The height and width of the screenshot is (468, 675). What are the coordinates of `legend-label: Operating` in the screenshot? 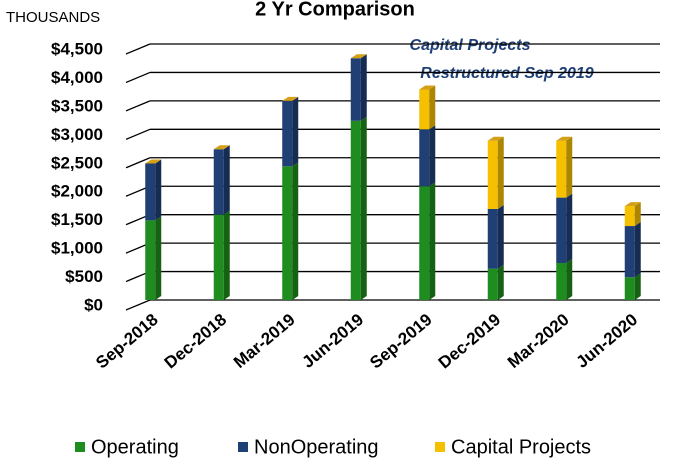 It's located at (135, 447).